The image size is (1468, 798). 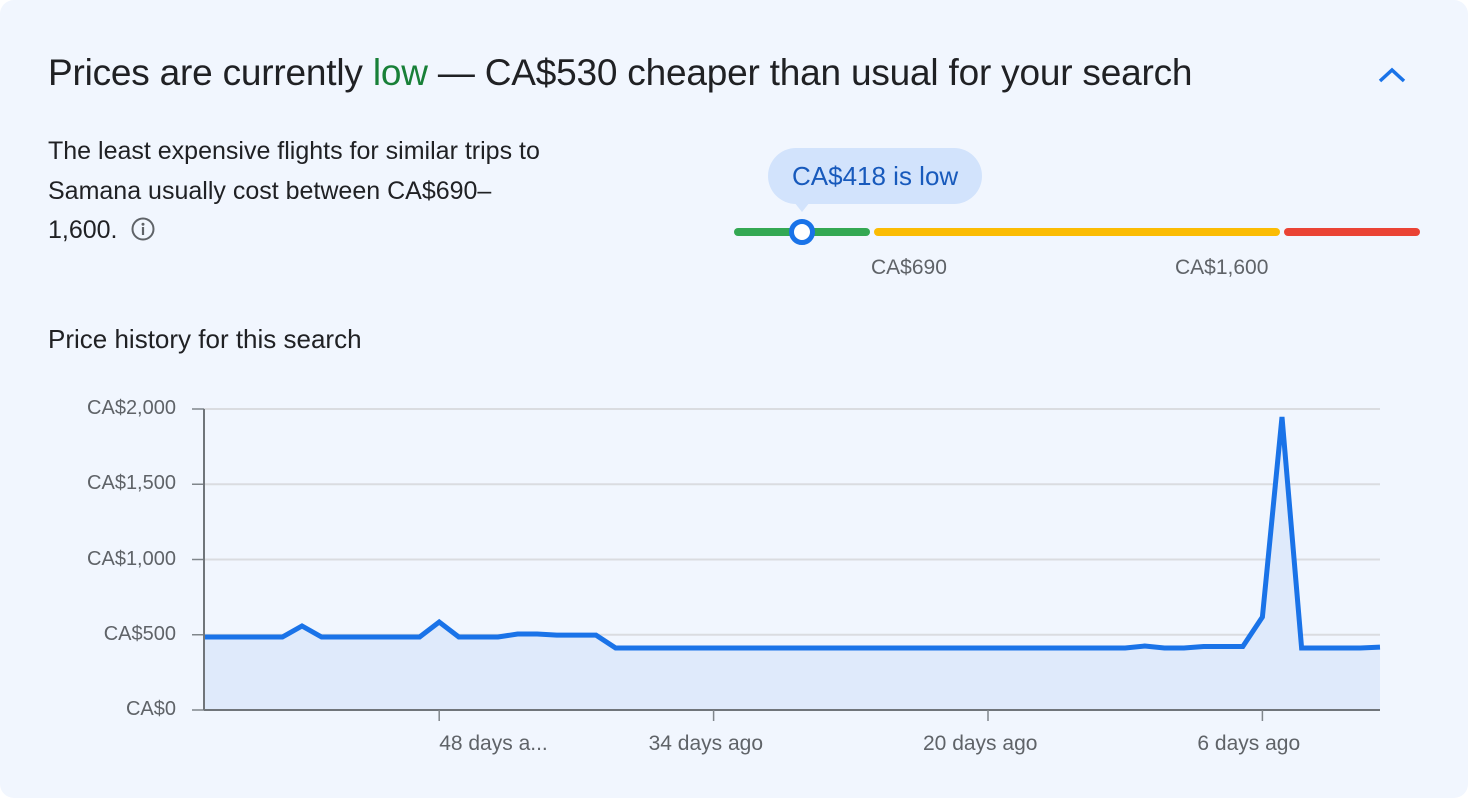 What do you see at coordinates (131, 483) in the screenshot?
I see `y-axis-label: CA$1,500` at bounding box center [131, 483].